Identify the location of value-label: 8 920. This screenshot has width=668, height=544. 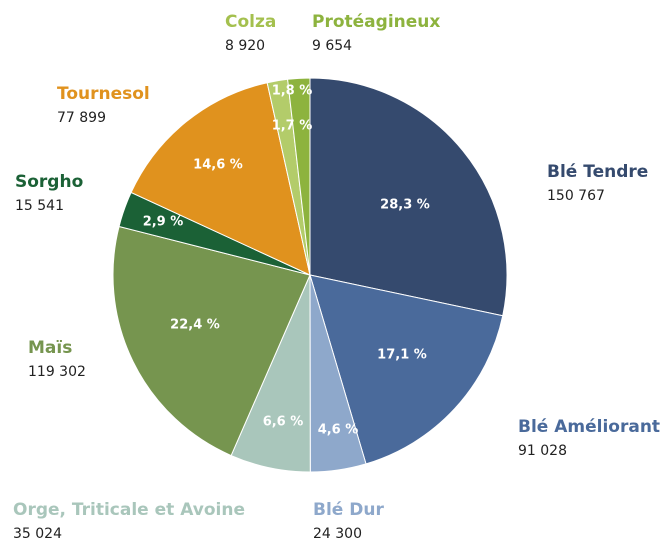
(245, 46).